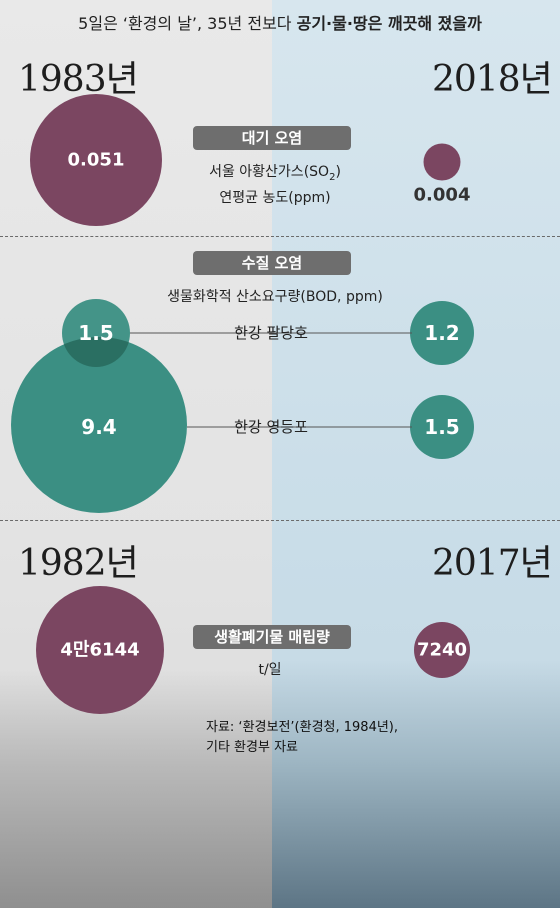 The width and height of the screenshot is (560, 908). What do you see at coordinates (270, 670) in the screenshot?
I see `waste-unit: t/일` at bounding box center [270, 670].